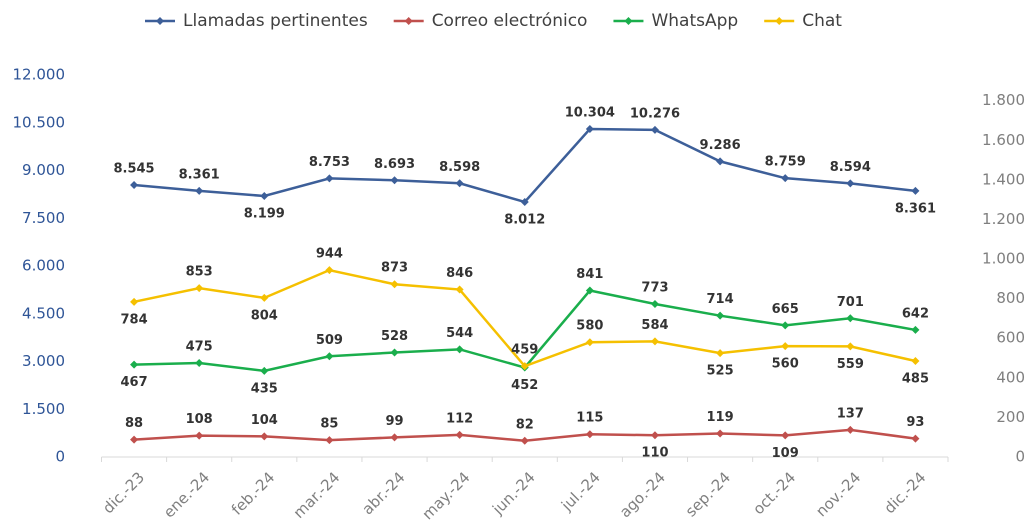  Describe the element at coordinates (383, 493) in the screenshot. I see `x-tick-label: abr.-24` at that location.